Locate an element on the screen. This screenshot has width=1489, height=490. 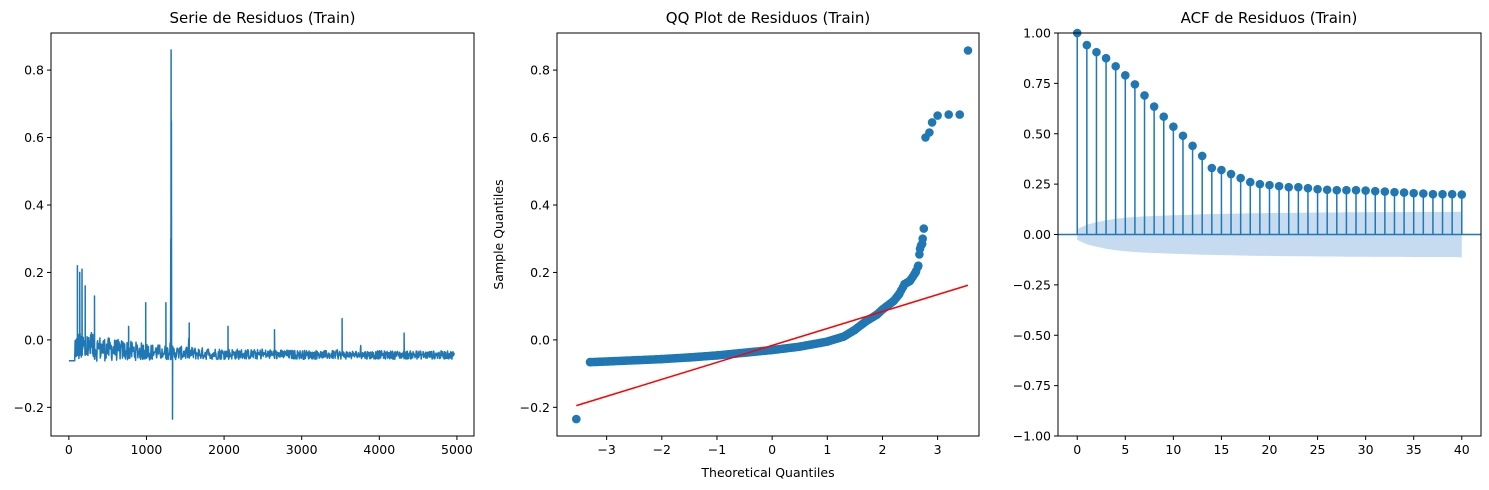
x-tick-label: 4000 is located at coordinates (379, 449).